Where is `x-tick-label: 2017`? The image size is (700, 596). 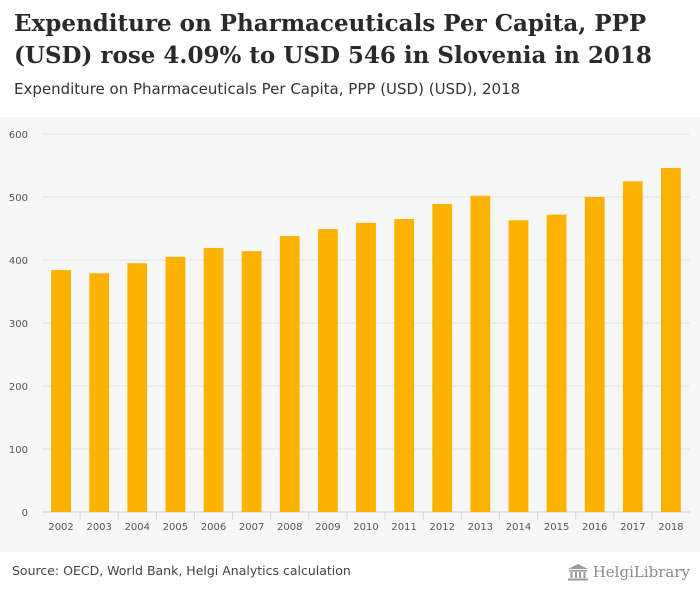 x-tick-label: 2017 is located at coordinates (632, 527).